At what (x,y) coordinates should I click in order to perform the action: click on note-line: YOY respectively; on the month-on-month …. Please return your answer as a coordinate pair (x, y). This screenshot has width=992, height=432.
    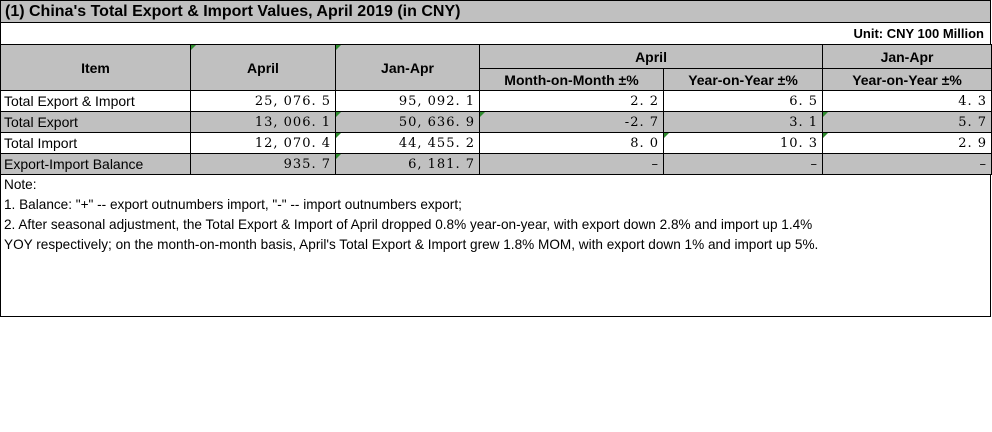
    Looking at the image, I should click on (411, 244).